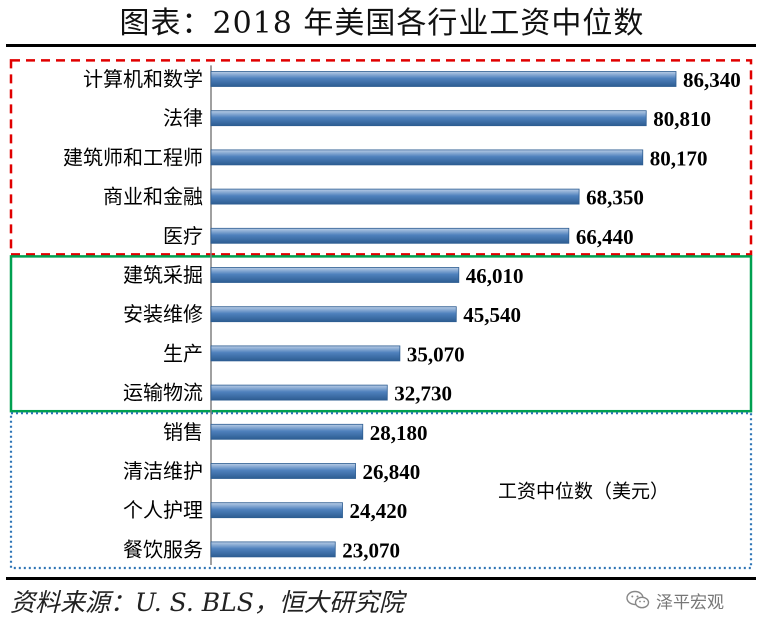  What do you see at coordinates (163, 471) in the screenshot?
I see `category-label: 清洁维护` at bounding box center [163, 471].